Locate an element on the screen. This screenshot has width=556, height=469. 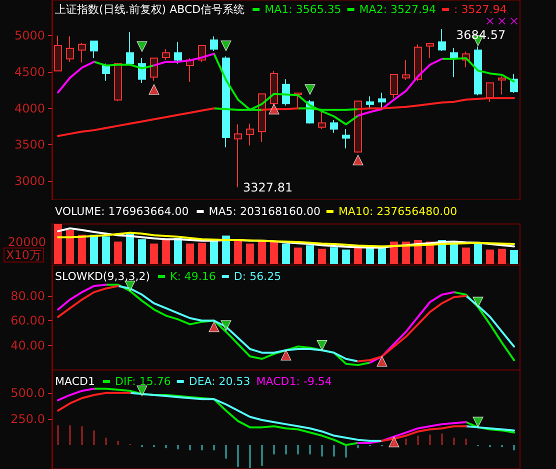
chart-title: VOLUME: 176963664.00 is located at coordinates (122, 211).